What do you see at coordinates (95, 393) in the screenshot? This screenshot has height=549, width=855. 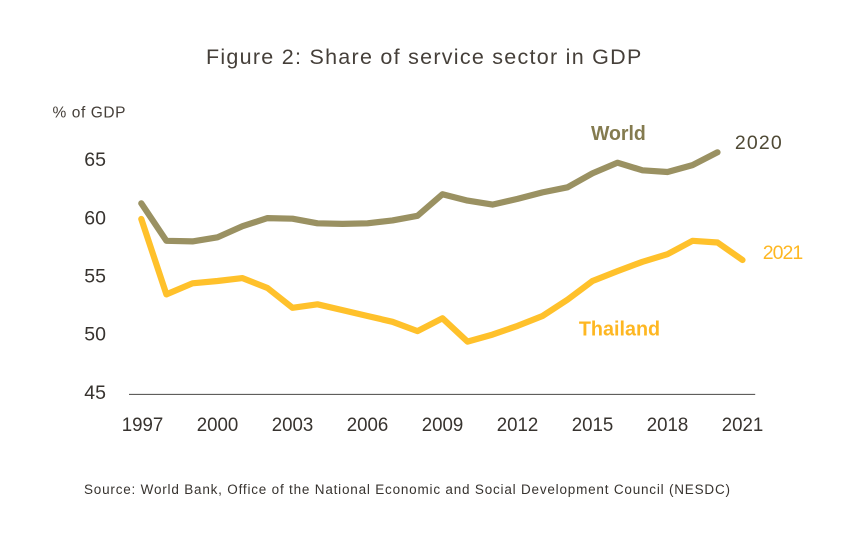 I see `svg-text: 45` at bounding box center [95, 393].